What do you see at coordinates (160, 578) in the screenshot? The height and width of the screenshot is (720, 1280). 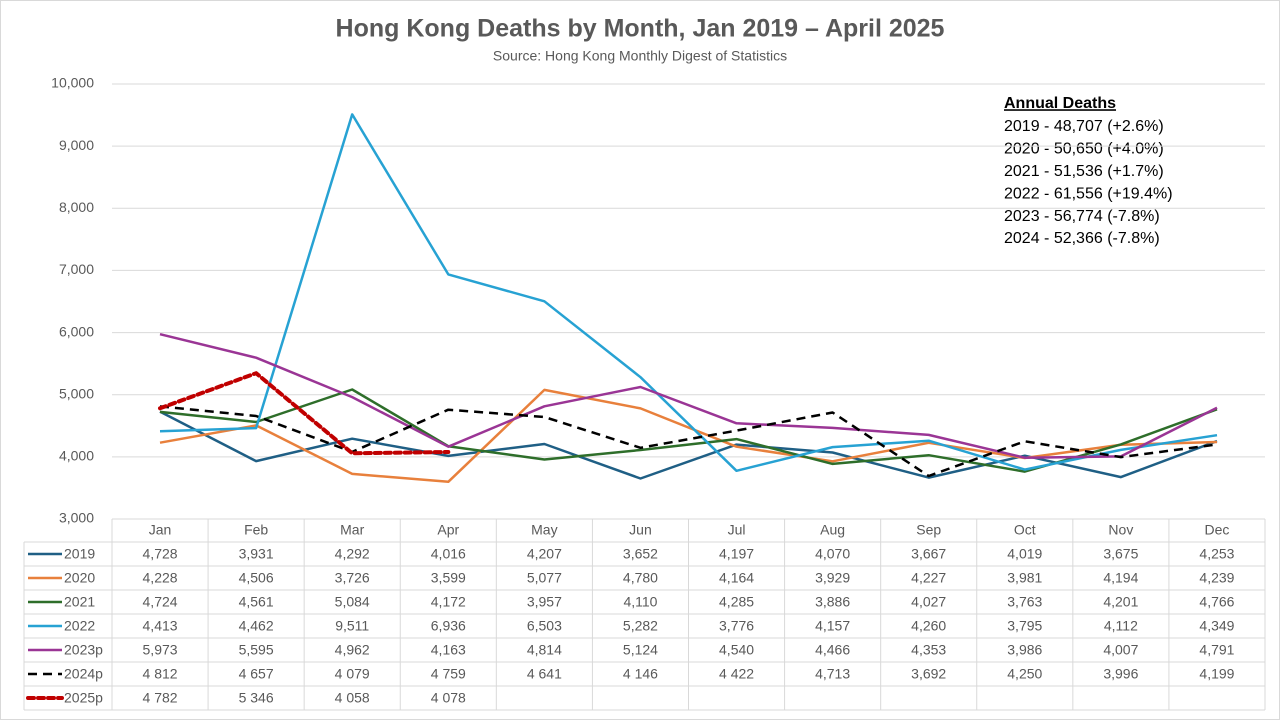 I see `data-label: 4,228` at bounding box center [160, 578].